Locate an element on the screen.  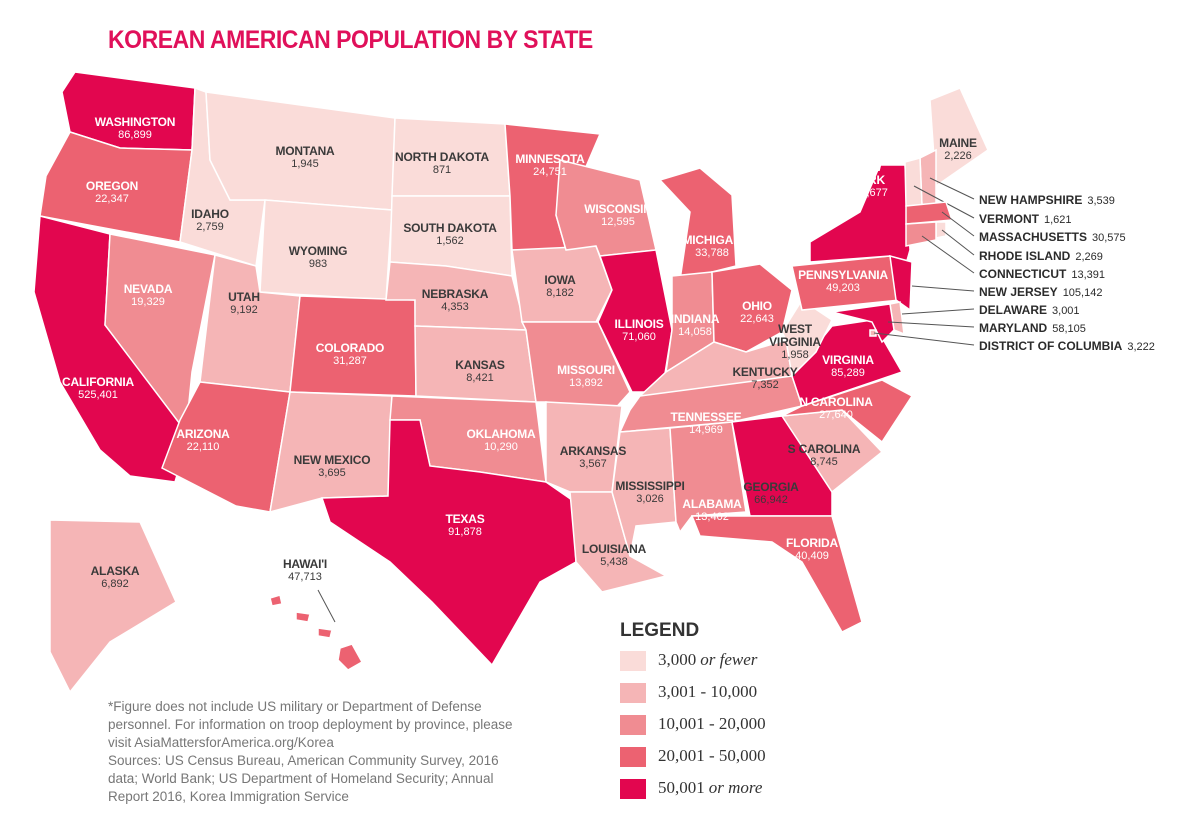
state-label: NEVADA 19,329 is located at coordinates (148, 296).